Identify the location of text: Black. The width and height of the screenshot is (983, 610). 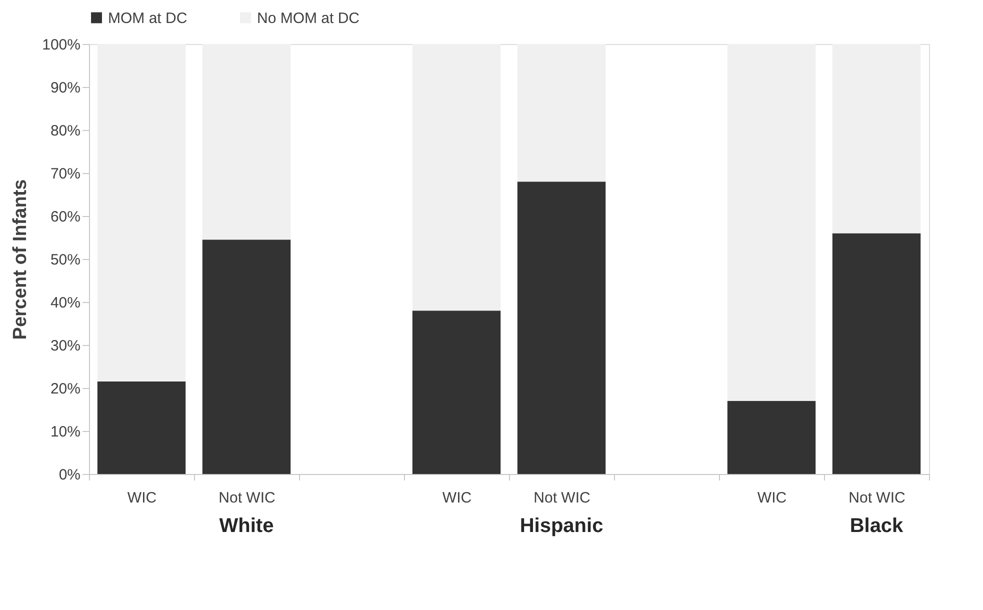
(877, 526).